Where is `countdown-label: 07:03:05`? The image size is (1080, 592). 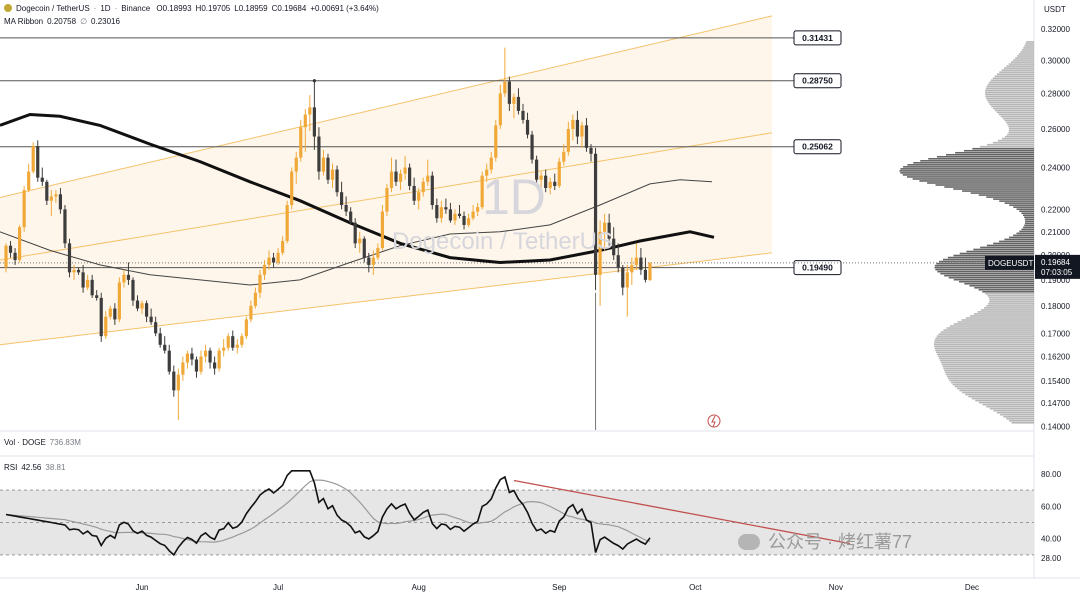 countdown-label: 07:03:05 is located at coordinates (1057, 272).